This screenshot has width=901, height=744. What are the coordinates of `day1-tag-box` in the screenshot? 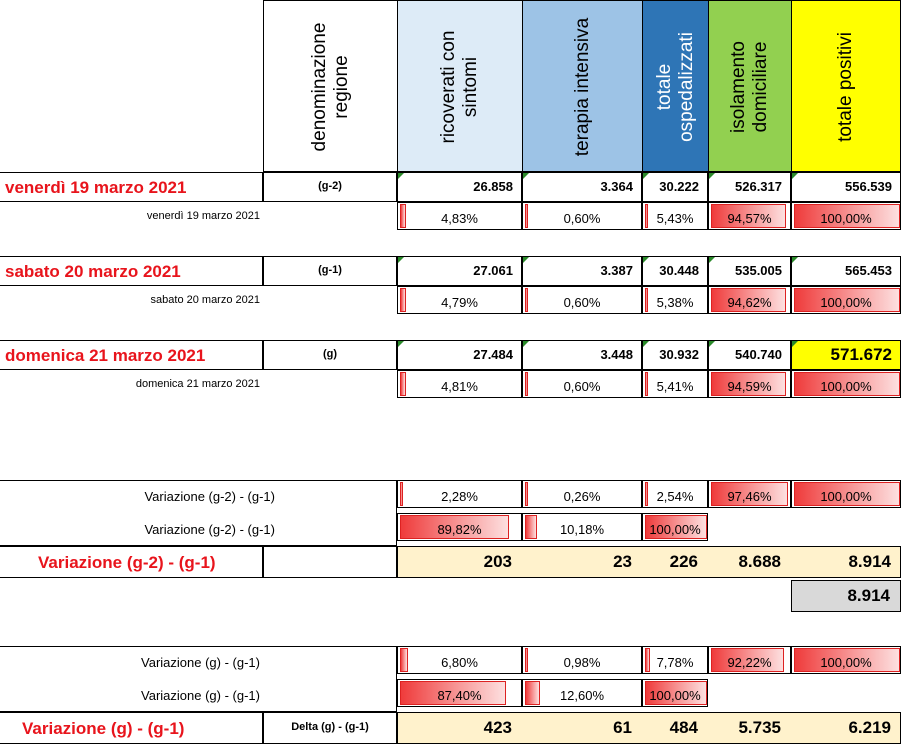 It's located at (330, 271).